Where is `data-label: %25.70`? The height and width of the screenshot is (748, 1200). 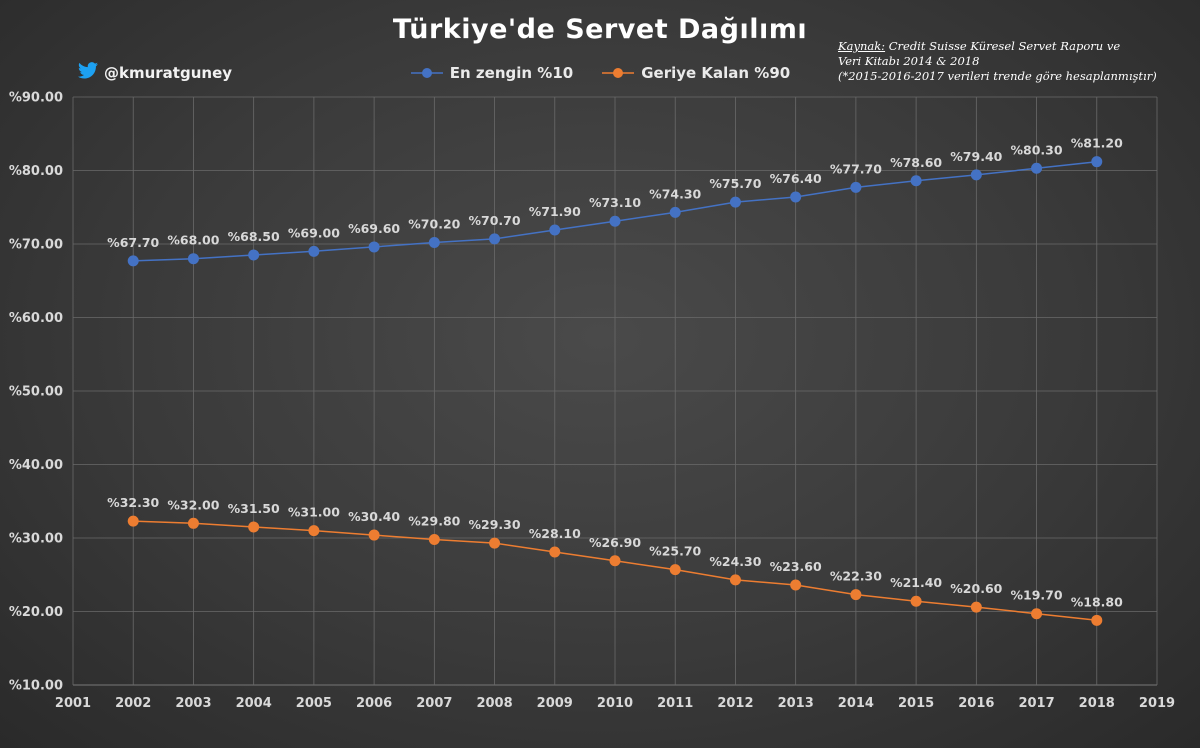 data-label: %25.70 is located at coordinates (675, 551).